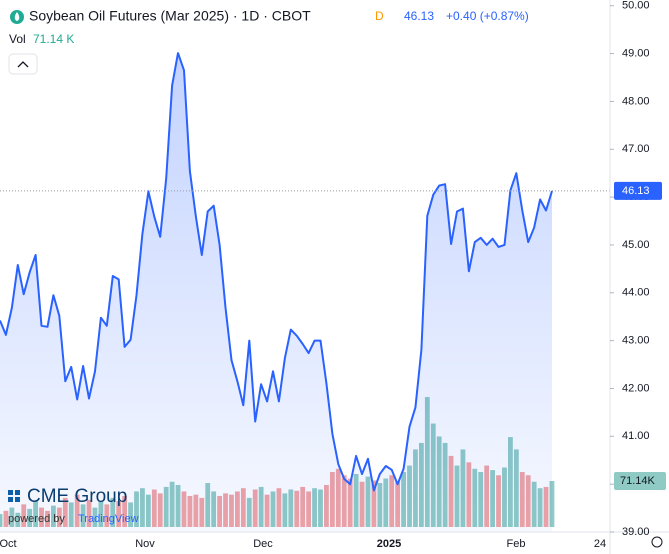 Image resolution: width=669 pixels, height=554 pixels. I want to click on y-tick-label: 49.00, so click(636, 53).